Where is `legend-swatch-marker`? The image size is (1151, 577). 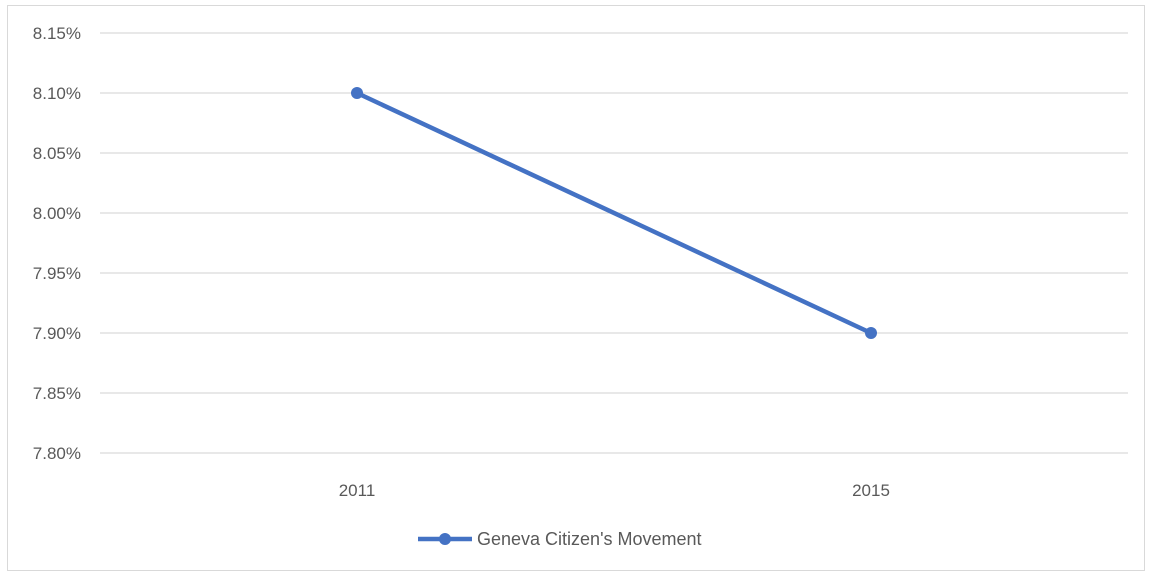 legend-swatch-marker is located at coordinates (445, 539).